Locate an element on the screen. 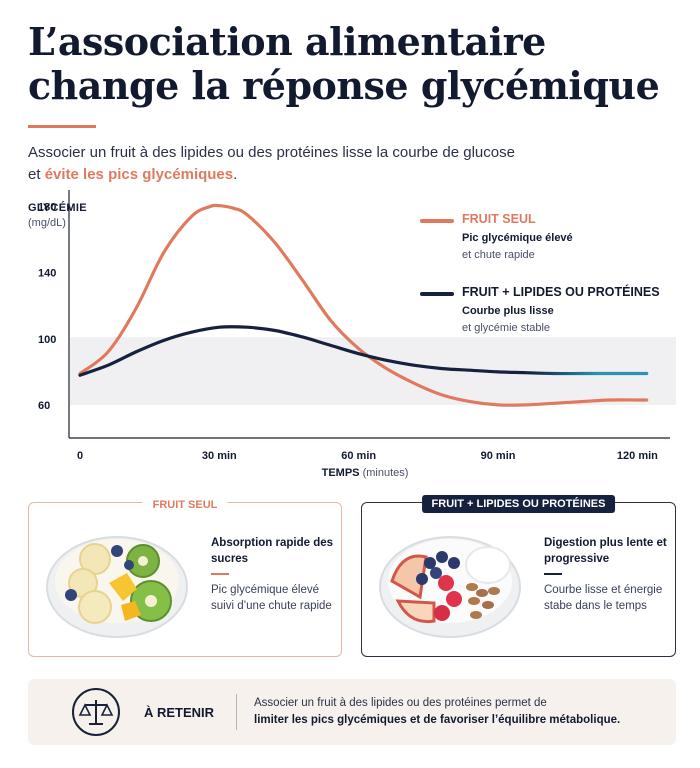 This screenshot has width=700, height=768. x-tick-label: 120 min is located at coordinates (637, 456).